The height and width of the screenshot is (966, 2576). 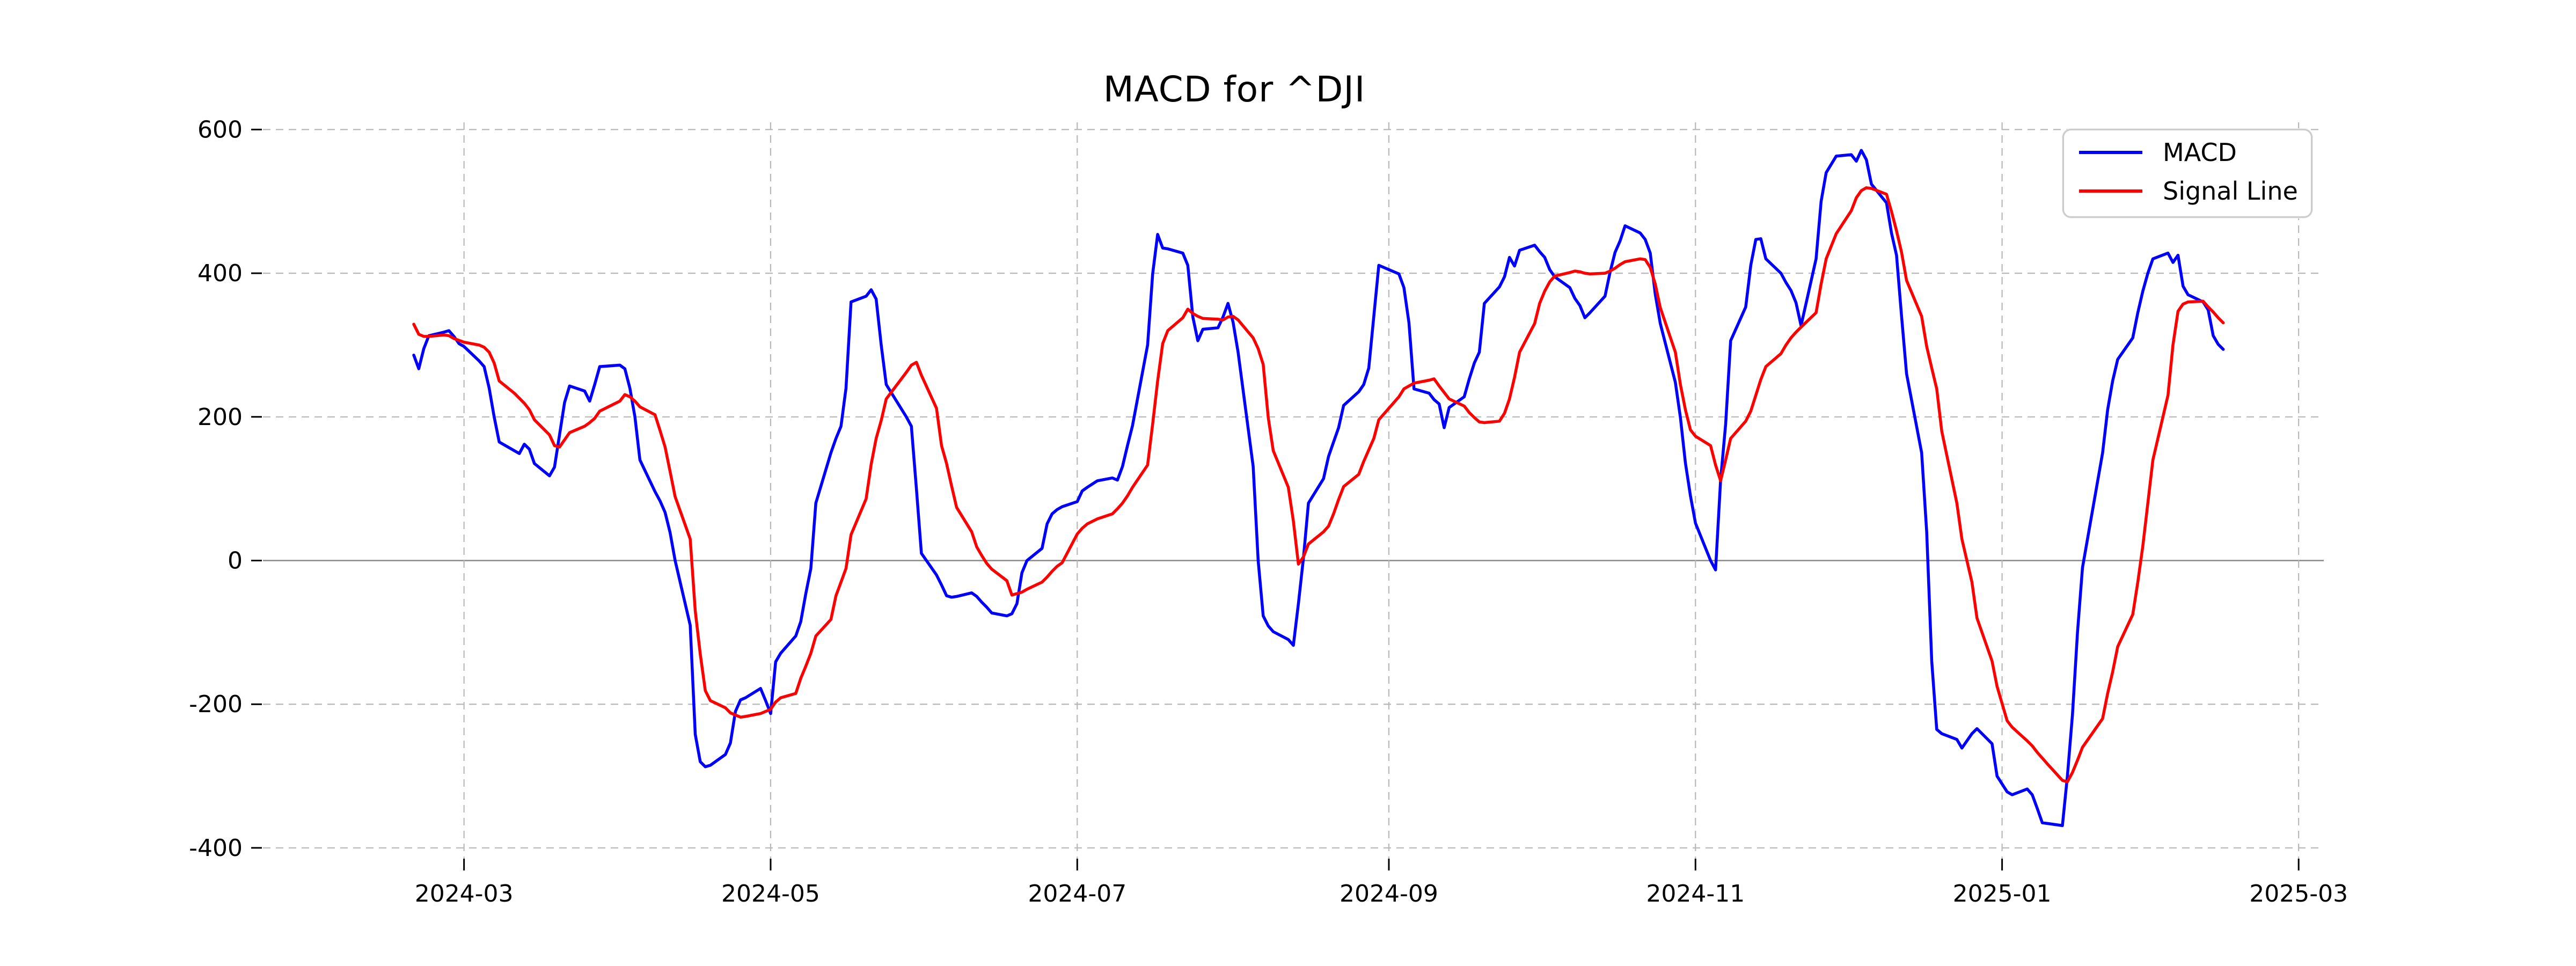 I want to click on macd-line-swatch, so click(x=2110, y=152).